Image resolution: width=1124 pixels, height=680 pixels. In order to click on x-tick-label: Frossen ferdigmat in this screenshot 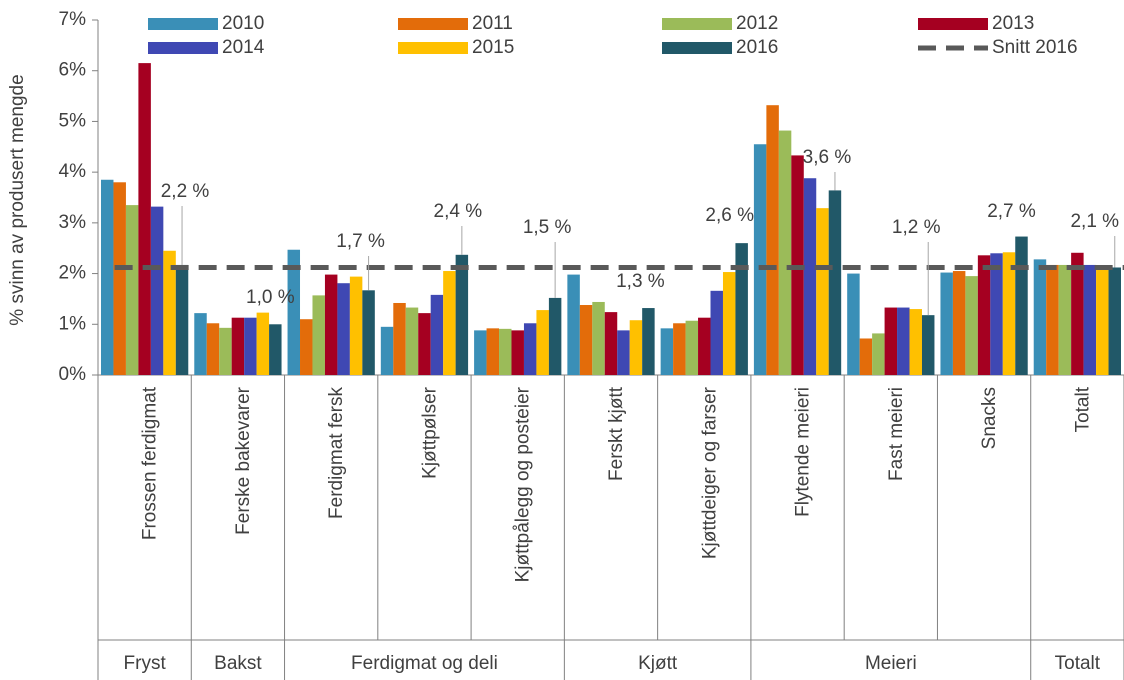, I will do `click(150, 463)`.